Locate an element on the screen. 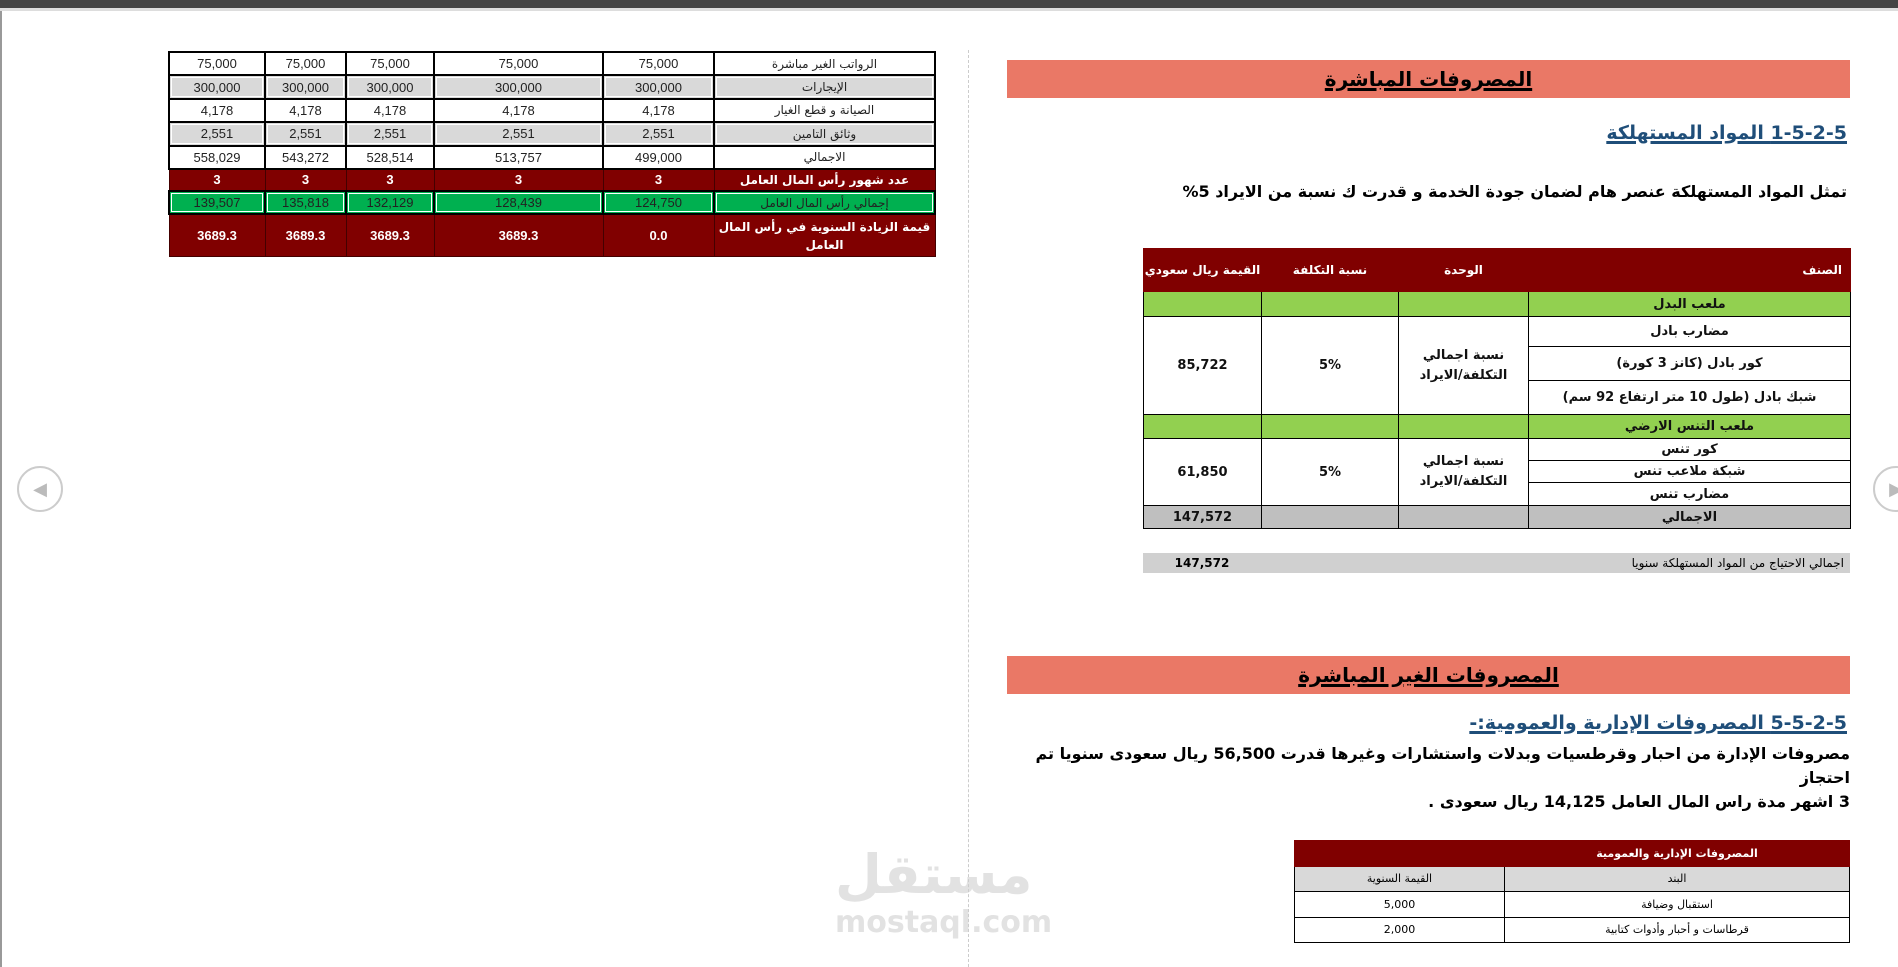  row-label: إجمالي رأس المال العامل is located at coordinates (824, 202).